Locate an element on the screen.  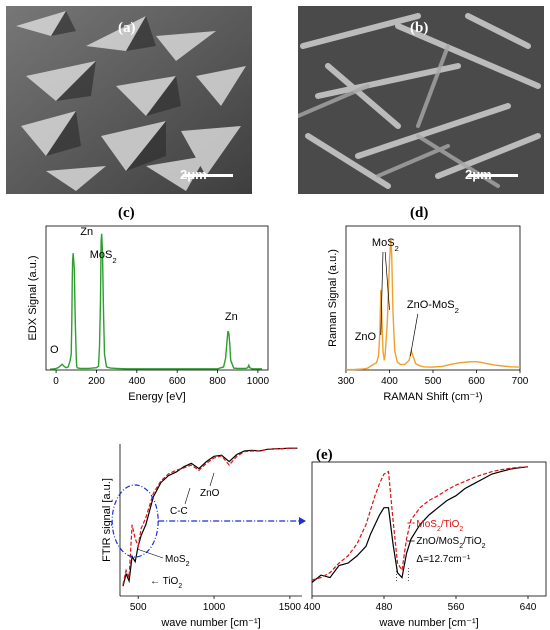
ftir-zoom-label-delta: Δ=12.7cm⁻¹ is located at coordinates (443, 559).